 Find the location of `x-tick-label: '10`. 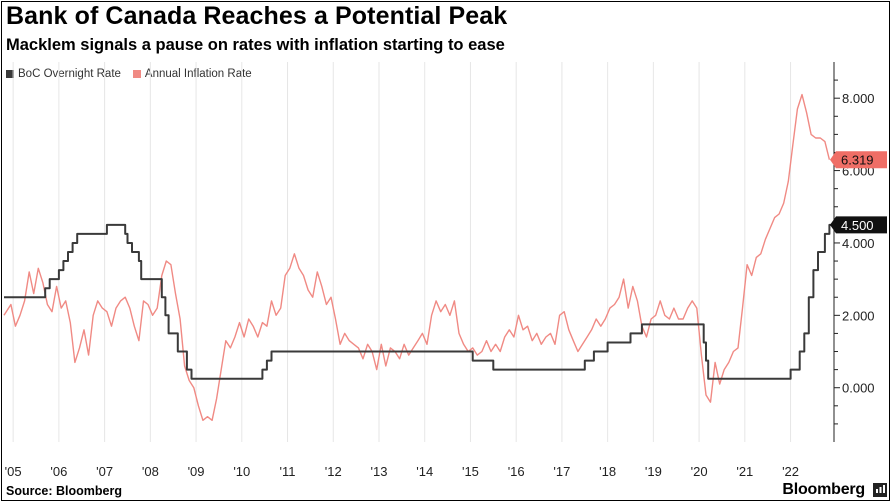

x-tick-label: '10 is located at coordinates (241, 471).